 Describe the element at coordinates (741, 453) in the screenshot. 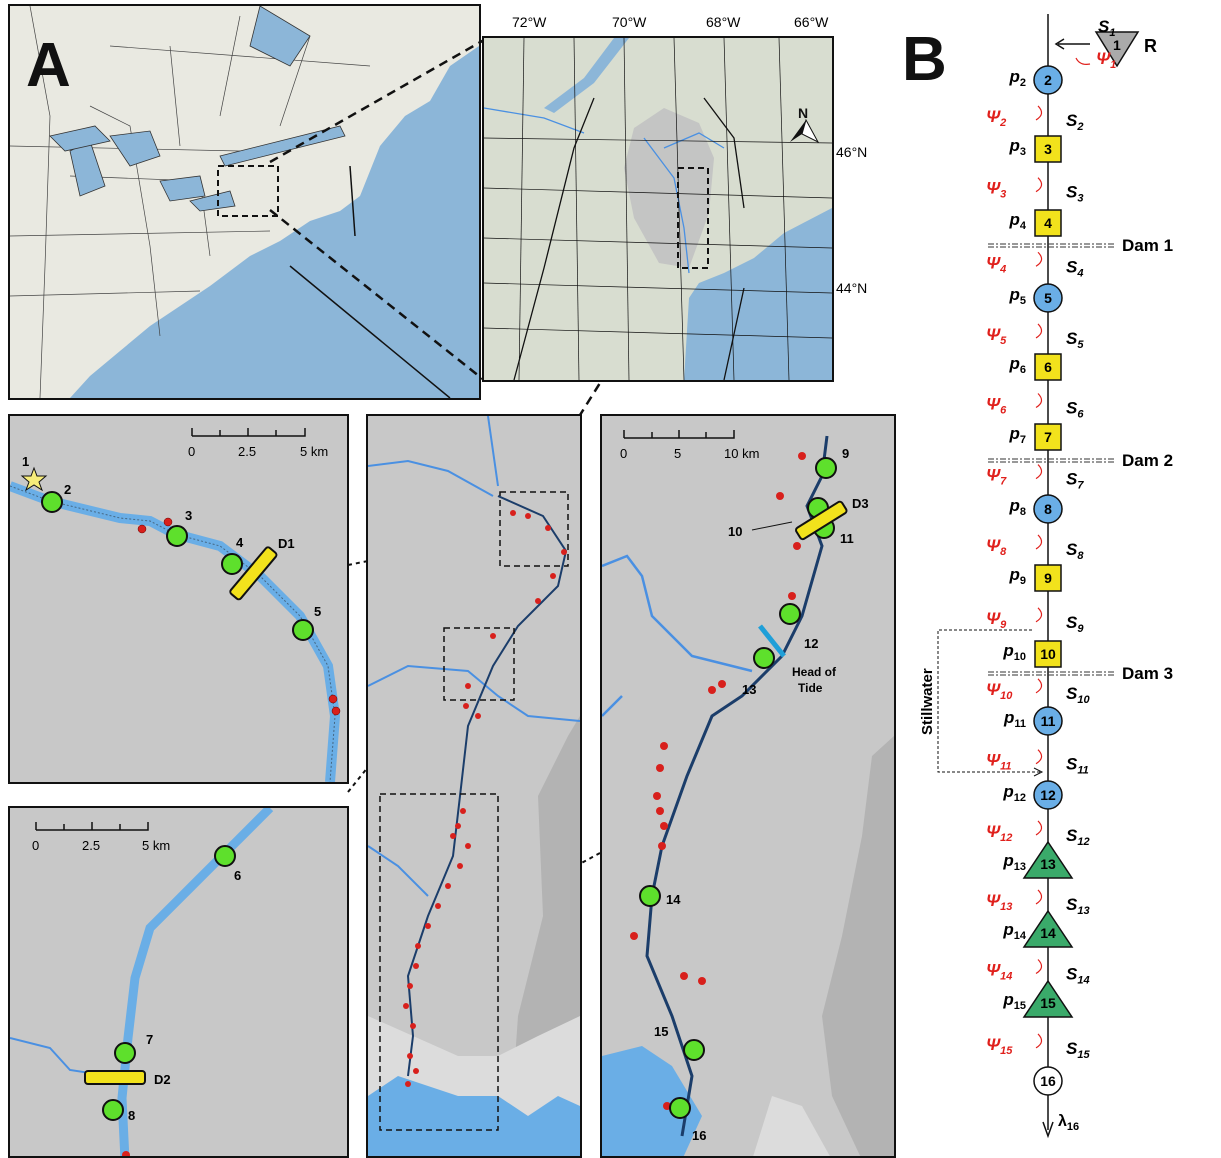

I see `svg-text: 10 km` at that location.